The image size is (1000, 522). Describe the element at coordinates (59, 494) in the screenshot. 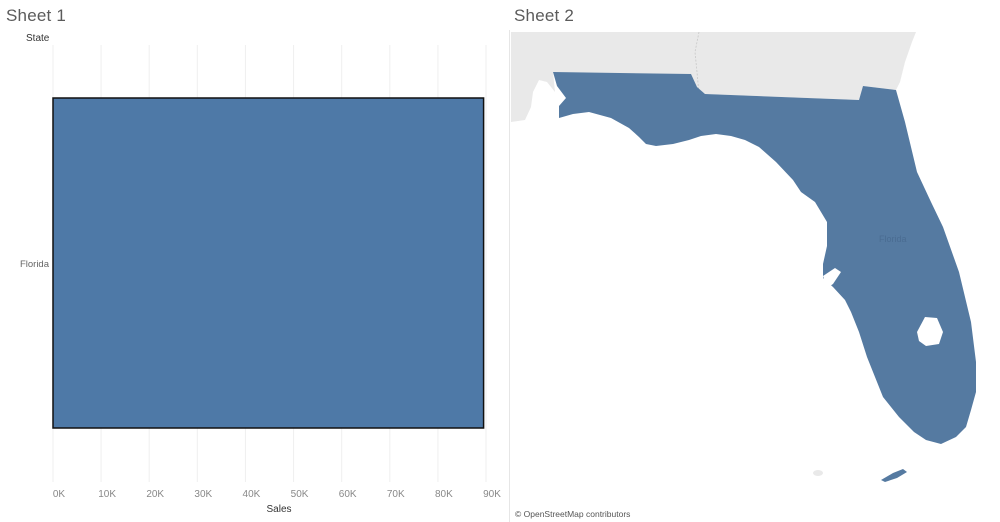

I see `x-tick-label: 0K` at that location.